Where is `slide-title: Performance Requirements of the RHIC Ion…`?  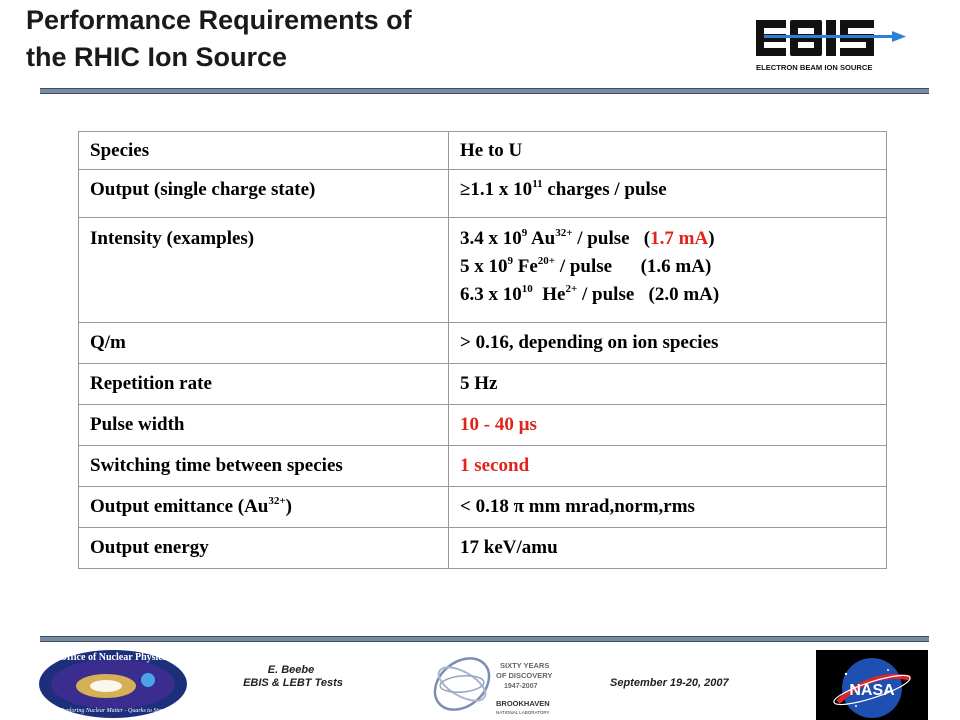
slide-title: Performance Requirements of the RHIC Ion… is located at coordinates (376, 39).